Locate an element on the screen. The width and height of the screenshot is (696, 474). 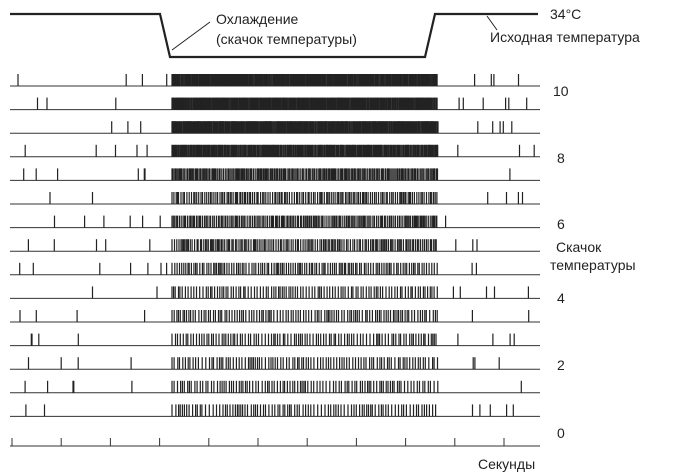
cooling-sublabel: (скачок температуры) is located at coordinates (286, 39).